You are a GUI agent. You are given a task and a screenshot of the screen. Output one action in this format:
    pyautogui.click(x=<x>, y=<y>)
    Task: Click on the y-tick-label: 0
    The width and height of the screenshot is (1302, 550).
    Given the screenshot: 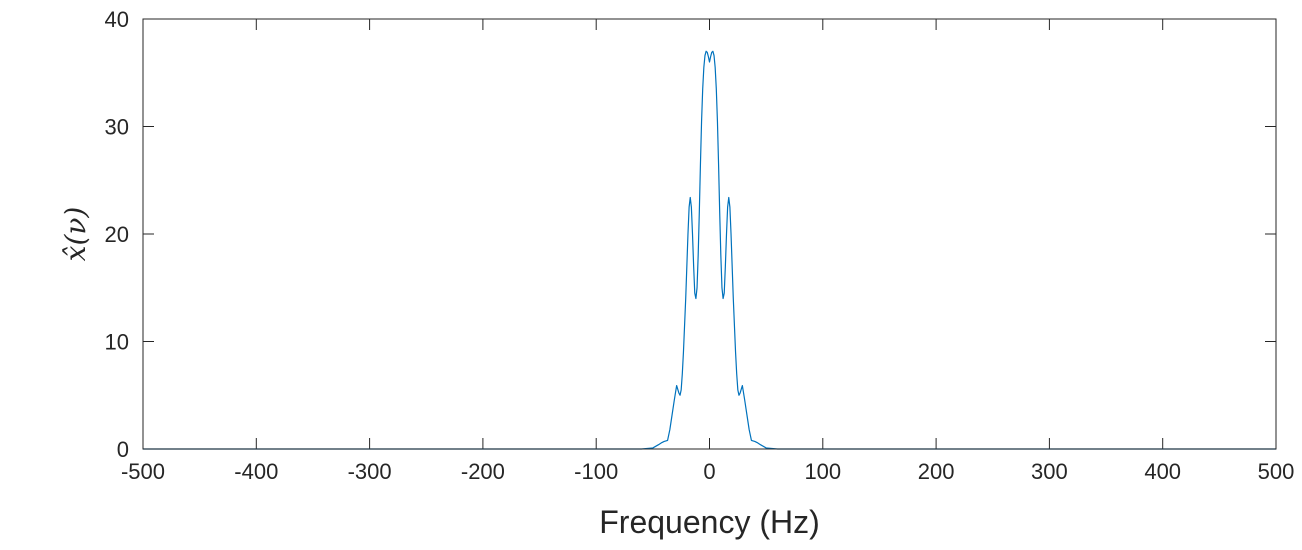 What is the action you would take?
    pyautogui.click(x=123, y=449)
    